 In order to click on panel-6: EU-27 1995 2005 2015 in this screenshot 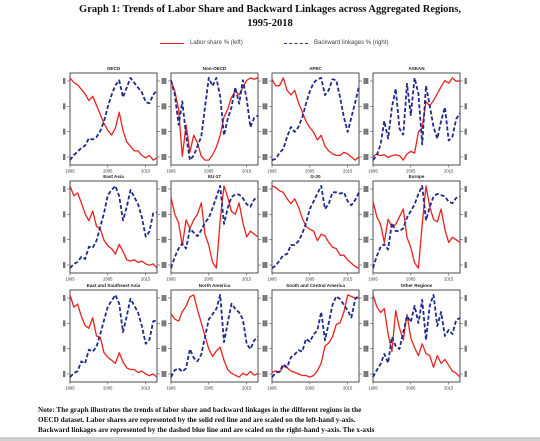, I will do `click(214, 228)`.